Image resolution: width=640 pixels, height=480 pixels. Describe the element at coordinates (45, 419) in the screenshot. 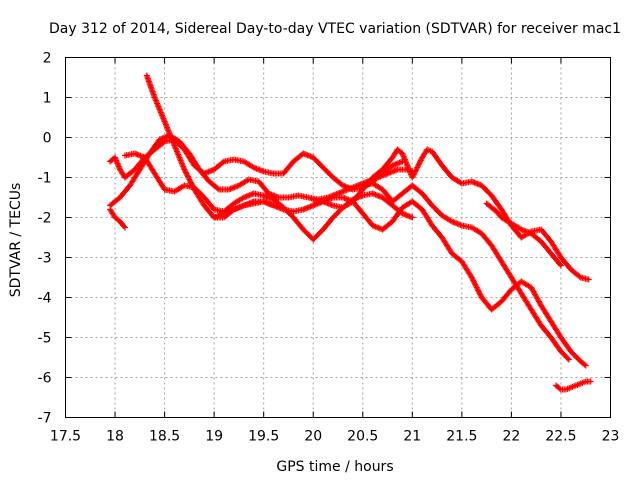

I see `y-tick-label: -7` at that location.